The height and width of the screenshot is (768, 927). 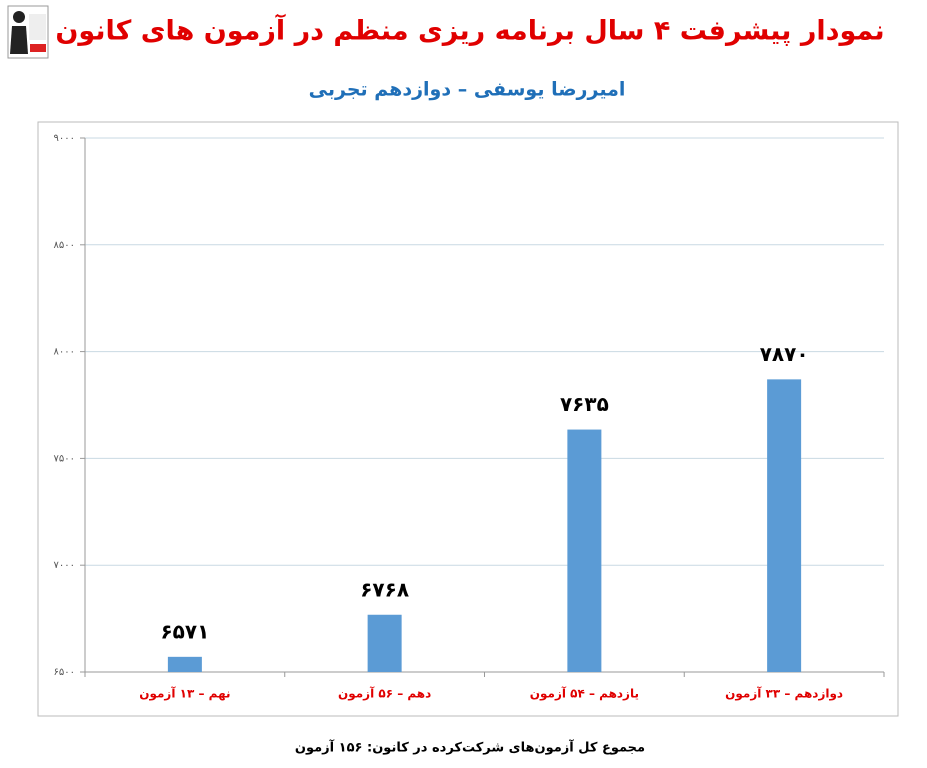 I want to click on x-tick-label: دوازدهم – ۳۳ آزمون, so click(x=784, y=694).